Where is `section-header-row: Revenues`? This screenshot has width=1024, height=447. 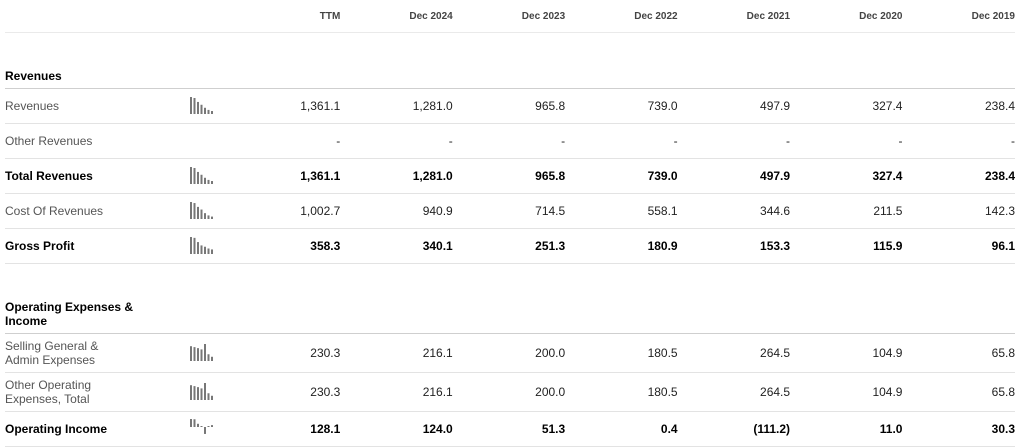
section-header-row: Revenues is located at coordinates (510, 60).